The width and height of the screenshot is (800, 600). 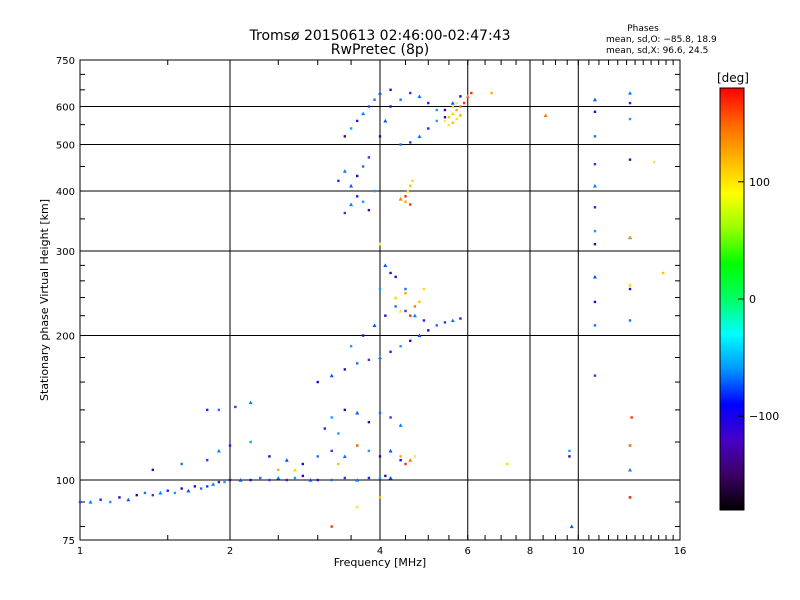 I want to click on y-tick-label: 750, so click(x=65, y=61).